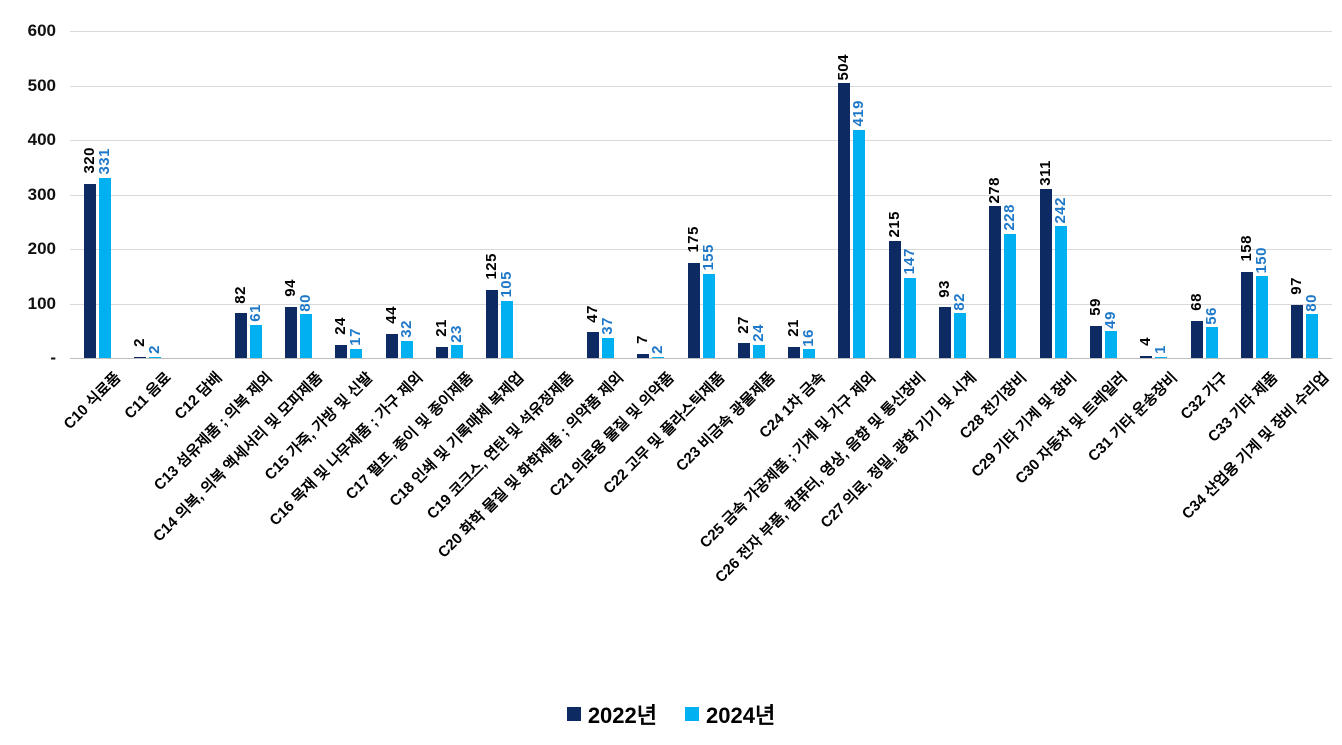  Describe the element at coordinates (255, 313) in the screenshot. I see `value-label-2024년-3: 61` at that location.